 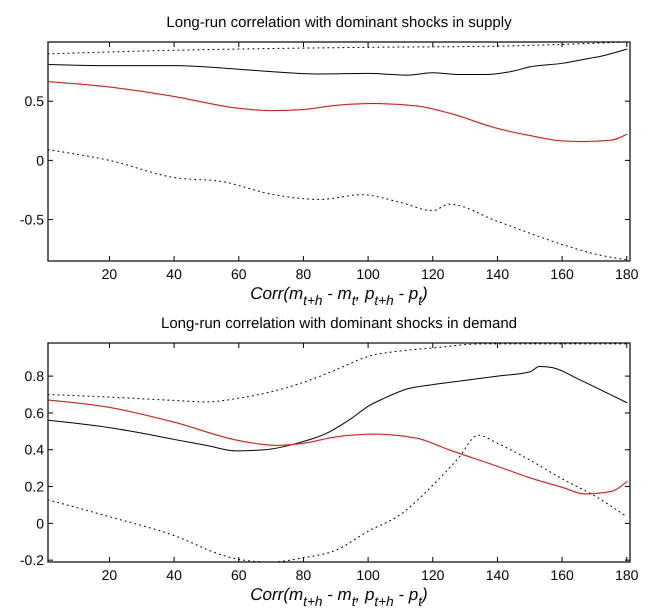 I want to click on chart-title: Long-run correlation with dominant shocks in demand, so click(x=339, y=323).